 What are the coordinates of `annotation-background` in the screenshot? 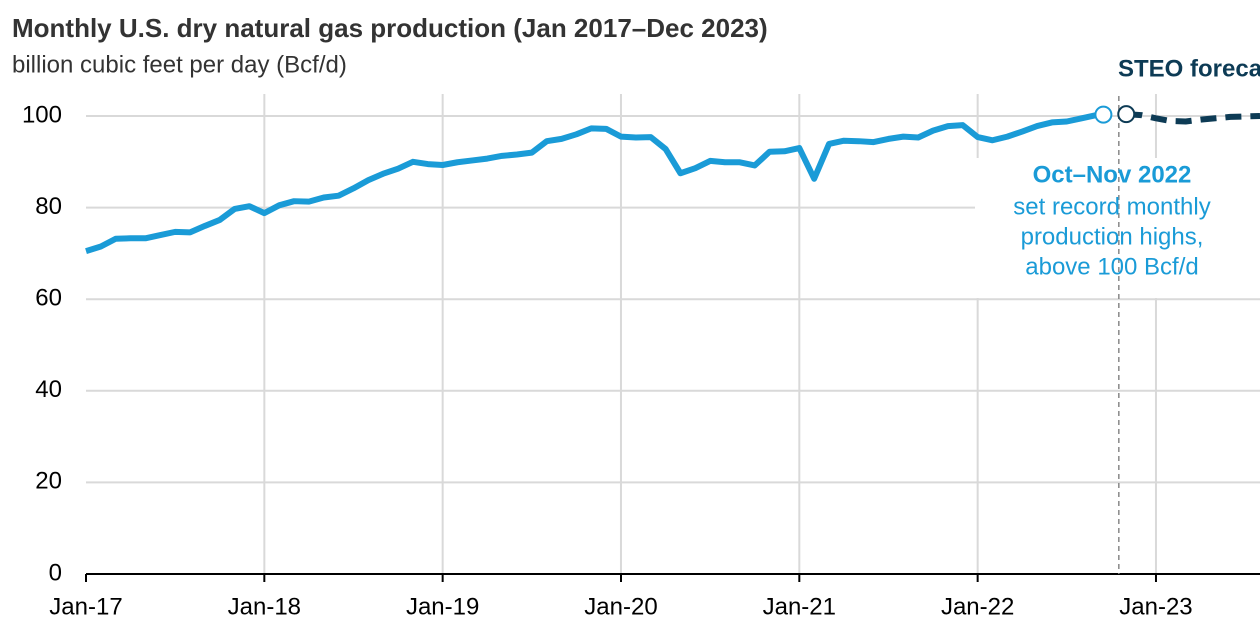 It's located at (1117, 228).